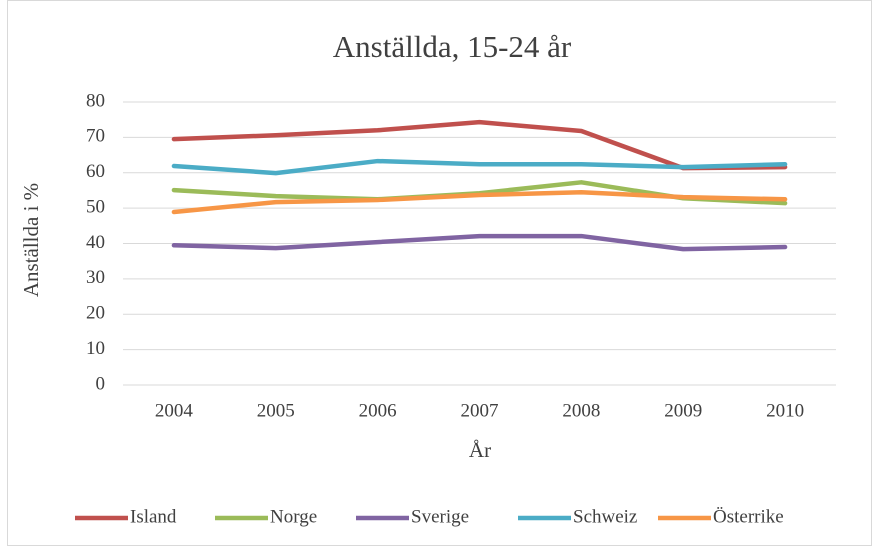 The width and height of the screenshot is (880, 551). I want to click on y-tick-label: 70, so click(95, 136).